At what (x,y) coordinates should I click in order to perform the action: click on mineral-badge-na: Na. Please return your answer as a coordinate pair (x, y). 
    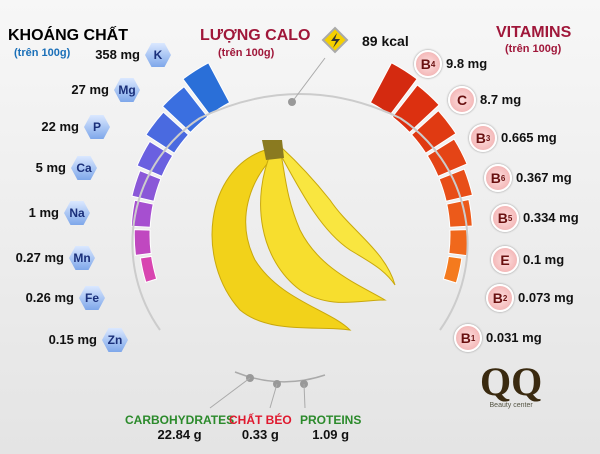
    Looking at the image, I should click on (77, 213).